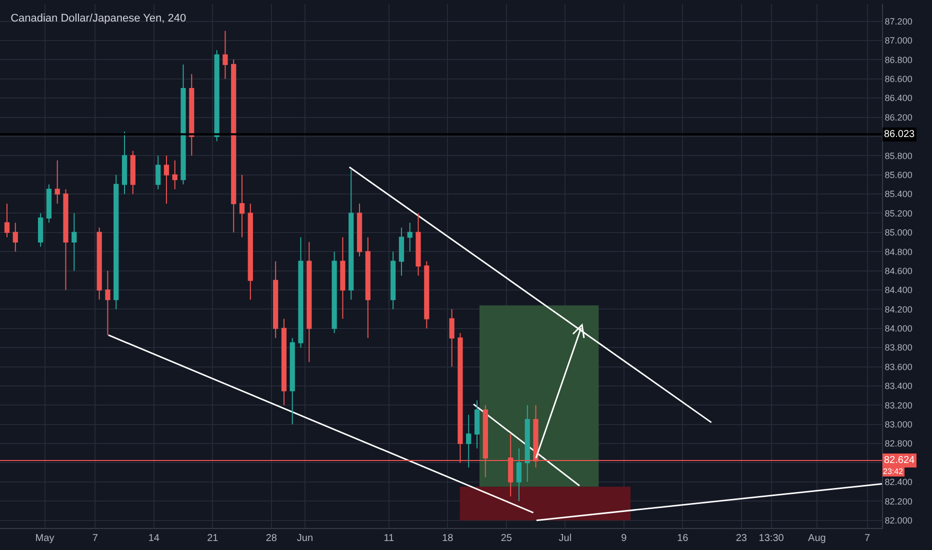  I want to click on y-tick-label: 87.200, so click(898, 21).